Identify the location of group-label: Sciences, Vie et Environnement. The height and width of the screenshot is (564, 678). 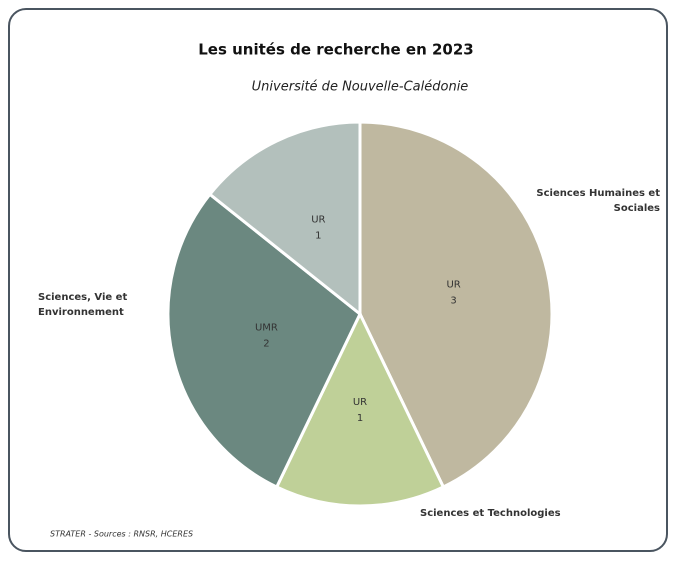
(83, 305).